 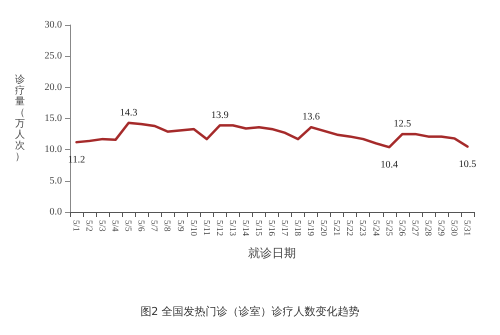 What do you see at coordinates (89, 226) in the screenshot?
I see `x-tick-label: 5/2` at bounding box center [89, 226].